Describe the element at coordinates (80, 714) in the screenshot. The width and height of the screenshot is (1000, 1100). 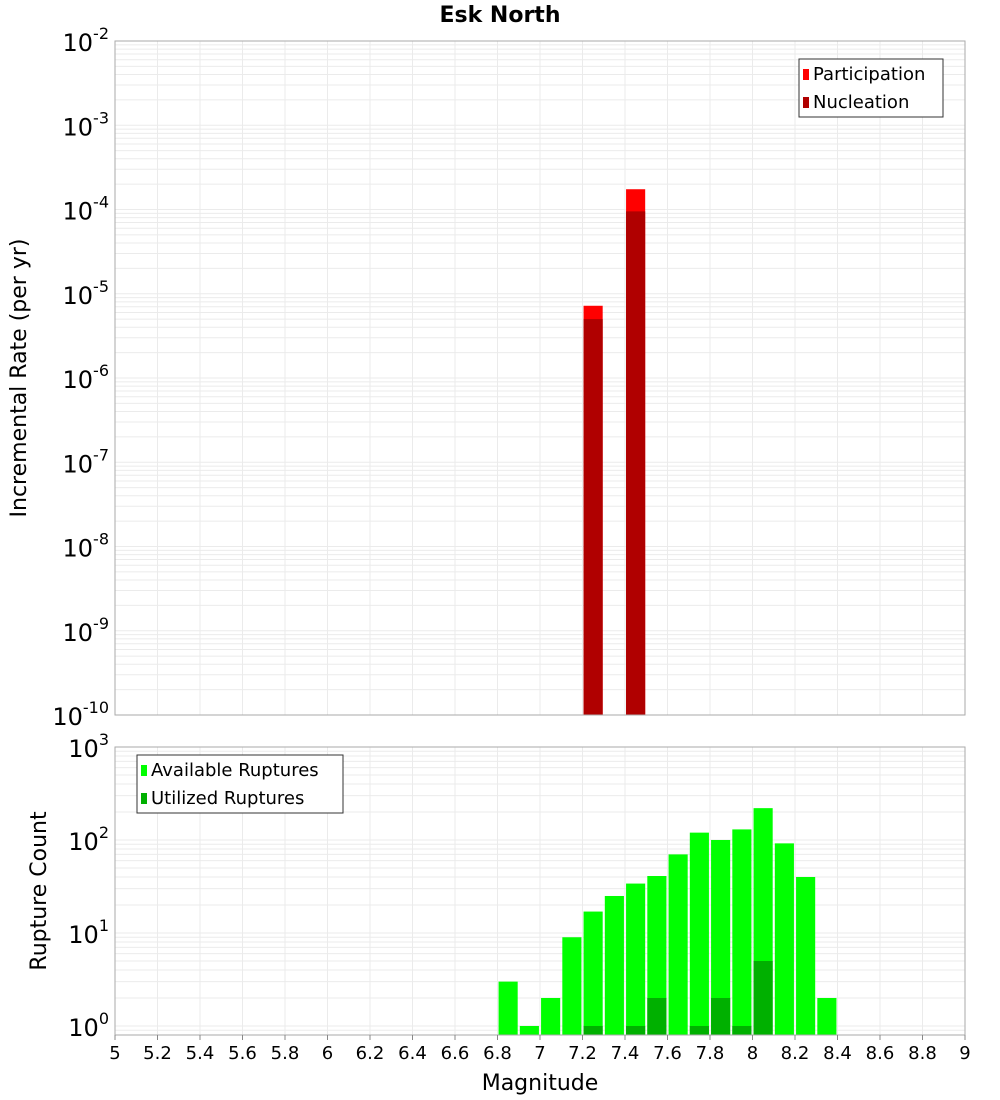
I see `y-tick-label: 10⁻¹⁰` at that location.